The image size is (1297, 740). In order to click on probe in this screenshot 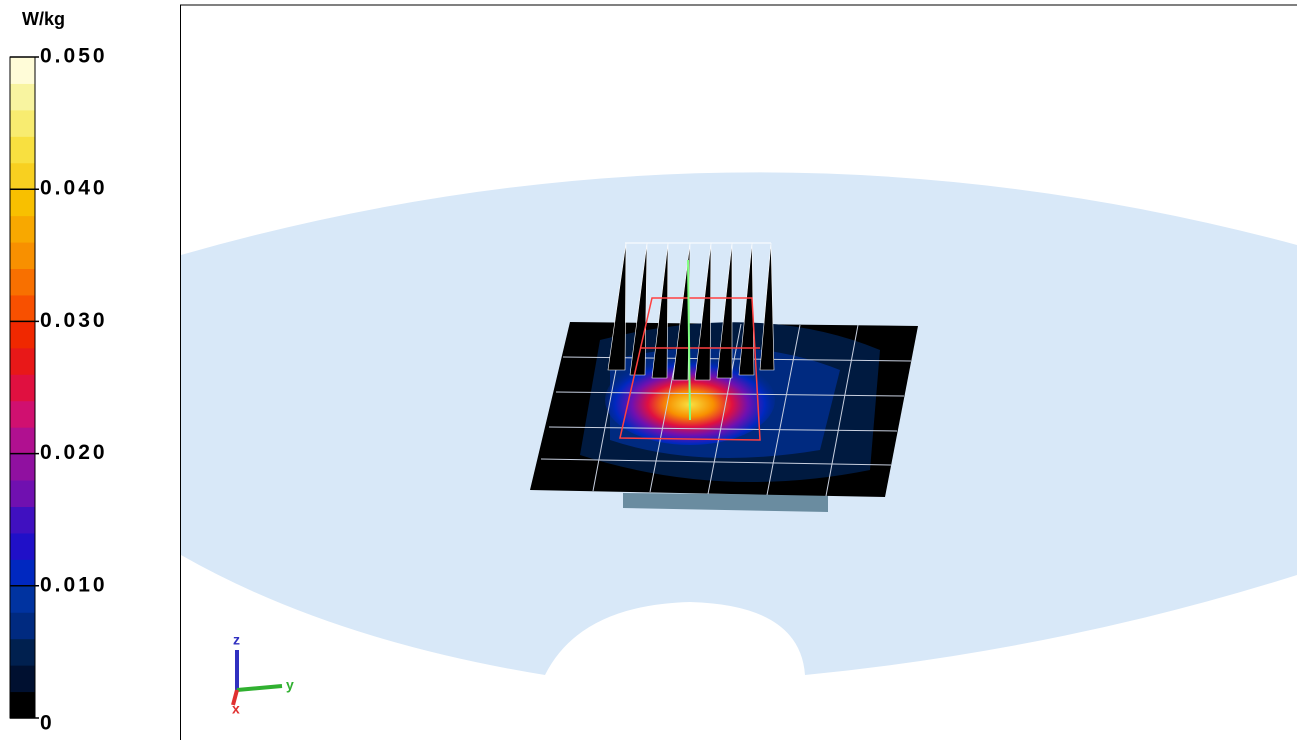, I will do `click(689, 340)`.